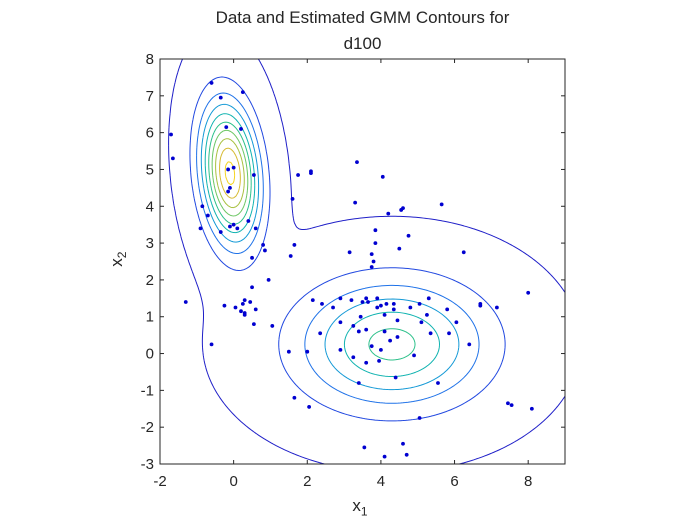 The width and height of the screenshot is (700, 525). Describe the element at coordinates (307, 481) in the screenshot. I see `x-tick-label: 2` at that location.